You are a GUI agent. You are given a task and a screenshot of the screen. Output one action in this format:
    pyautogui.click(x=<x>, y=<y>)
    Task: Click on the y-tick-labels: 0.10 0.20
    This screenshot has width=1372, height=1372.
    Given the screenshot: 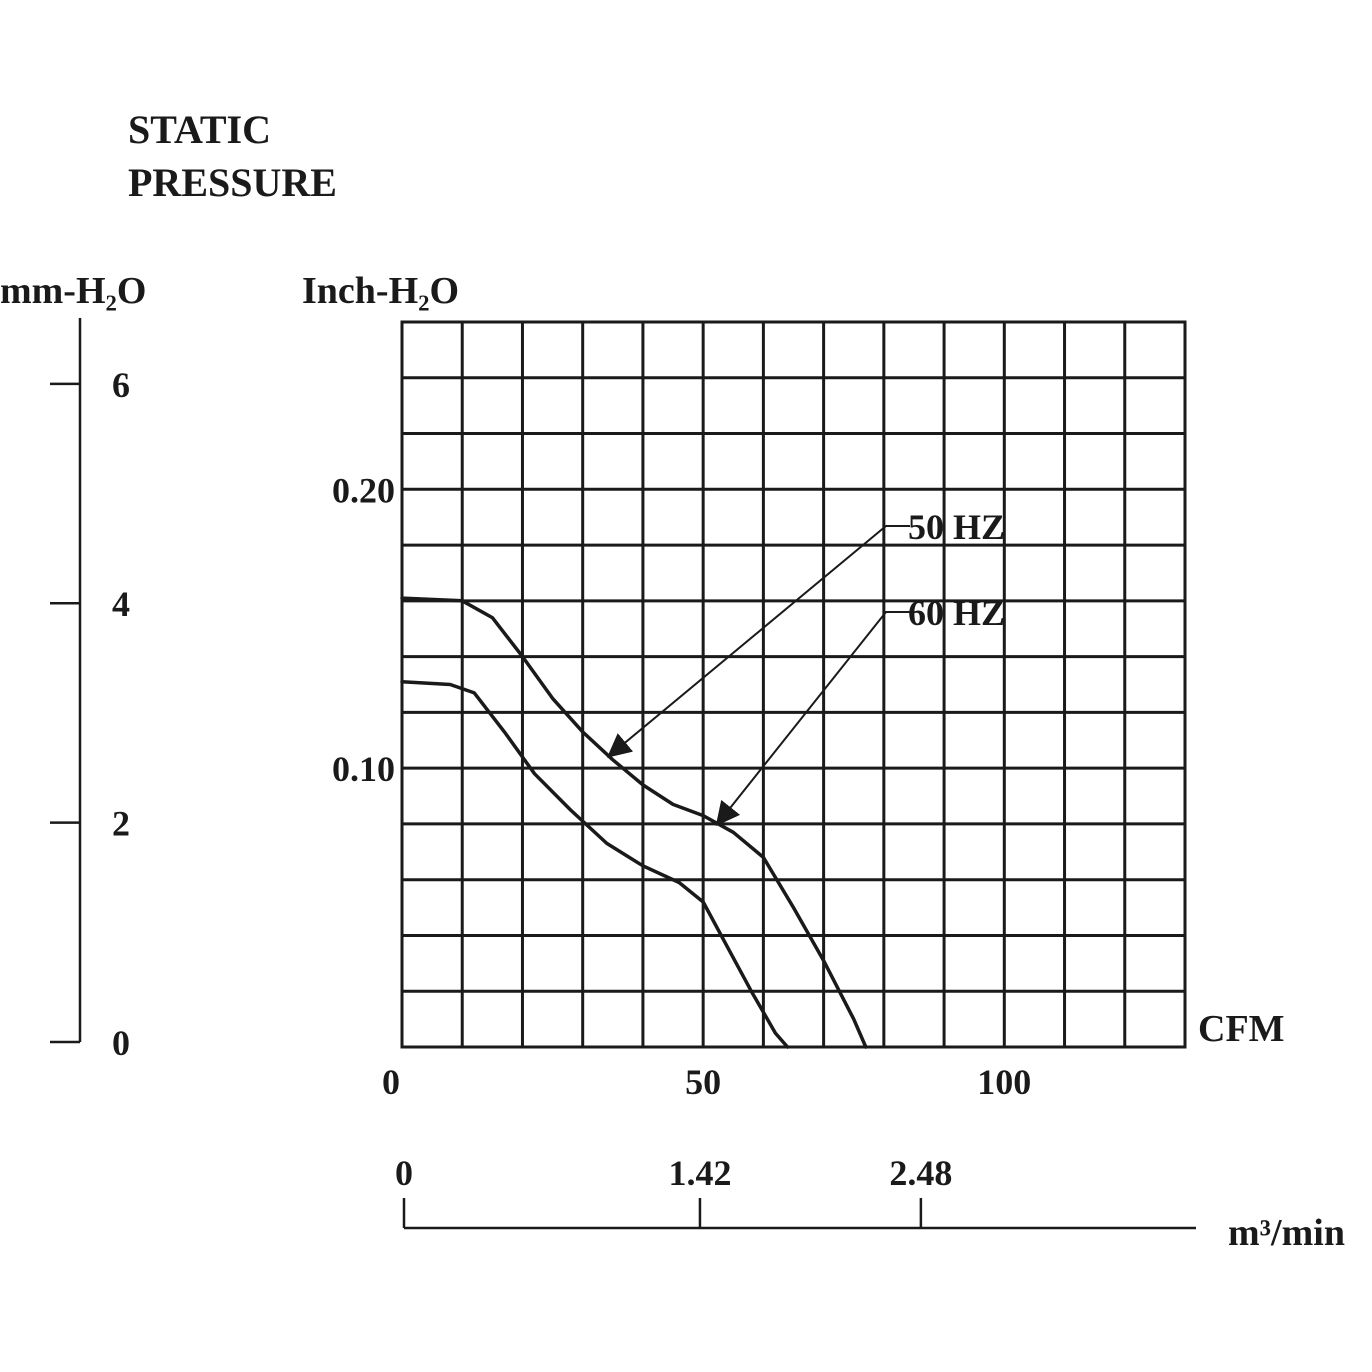 What is the action you would take?
    pyautogui.click(x=363, y=629)
    